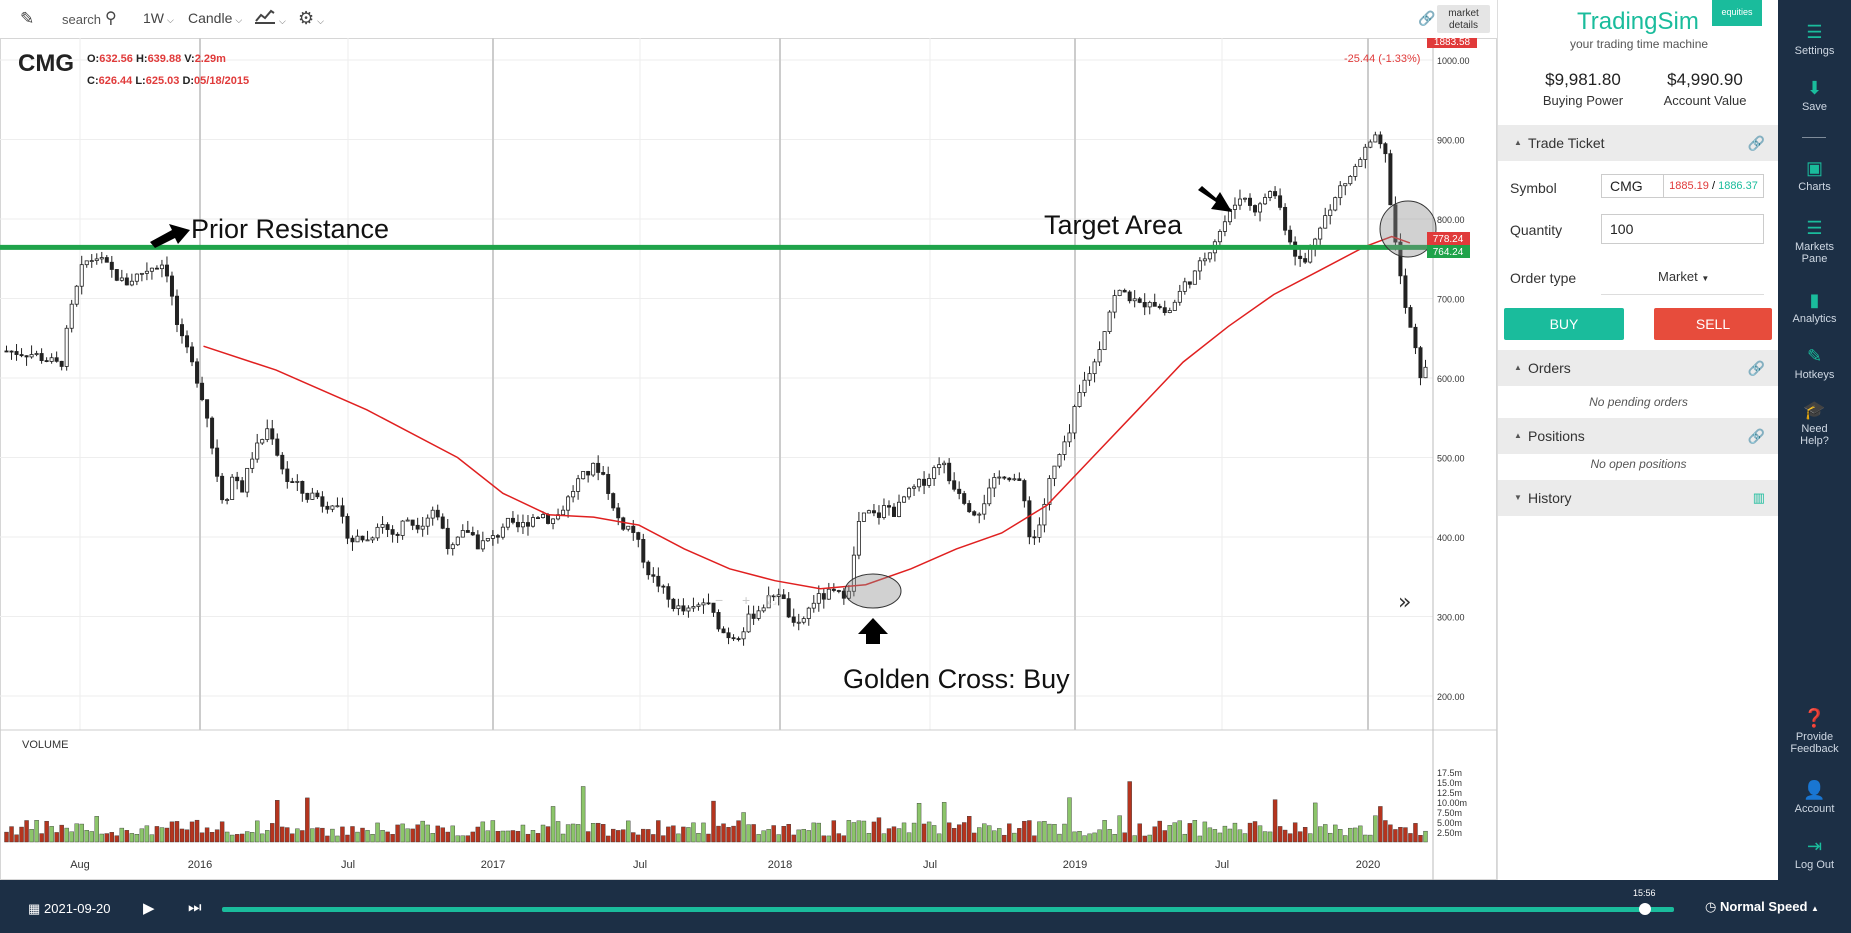 This screenshot has height=933, width=1851. Describe the element at coordinates (1758, 497) in the screenshot. I see `bar-chart-icon: ▥` at that location.